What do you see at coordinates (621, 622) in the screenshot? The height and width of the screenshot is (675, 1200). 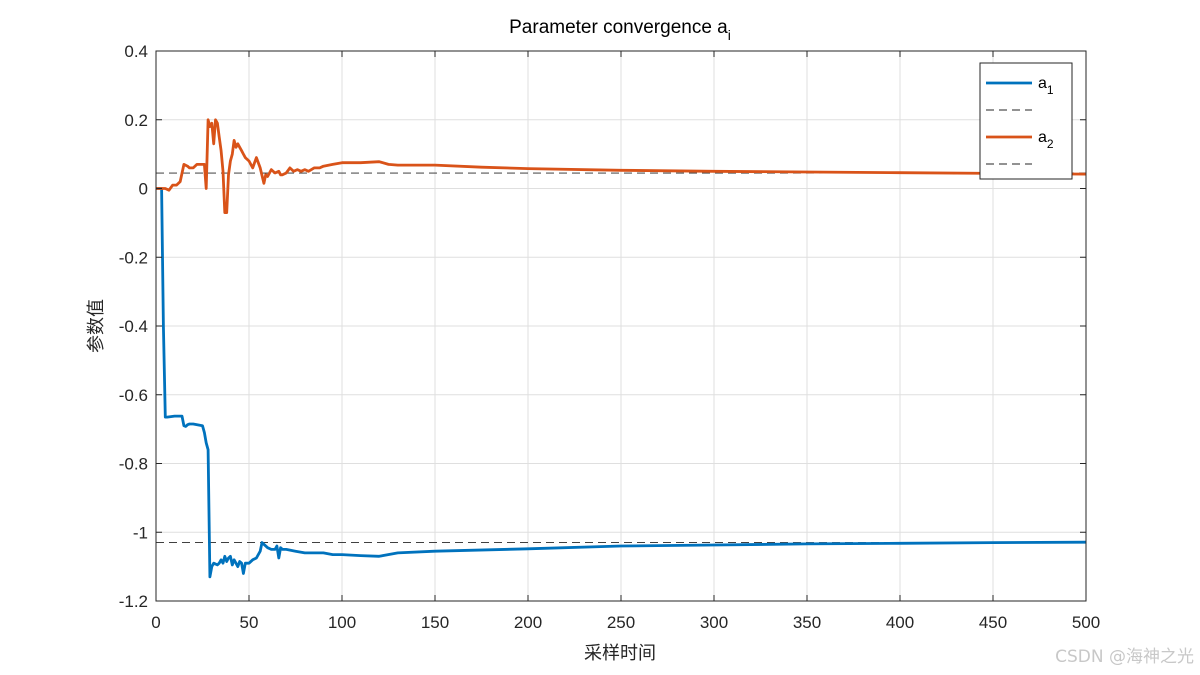 I see `x-tick-label: 250` at bounding box center [621, 622].